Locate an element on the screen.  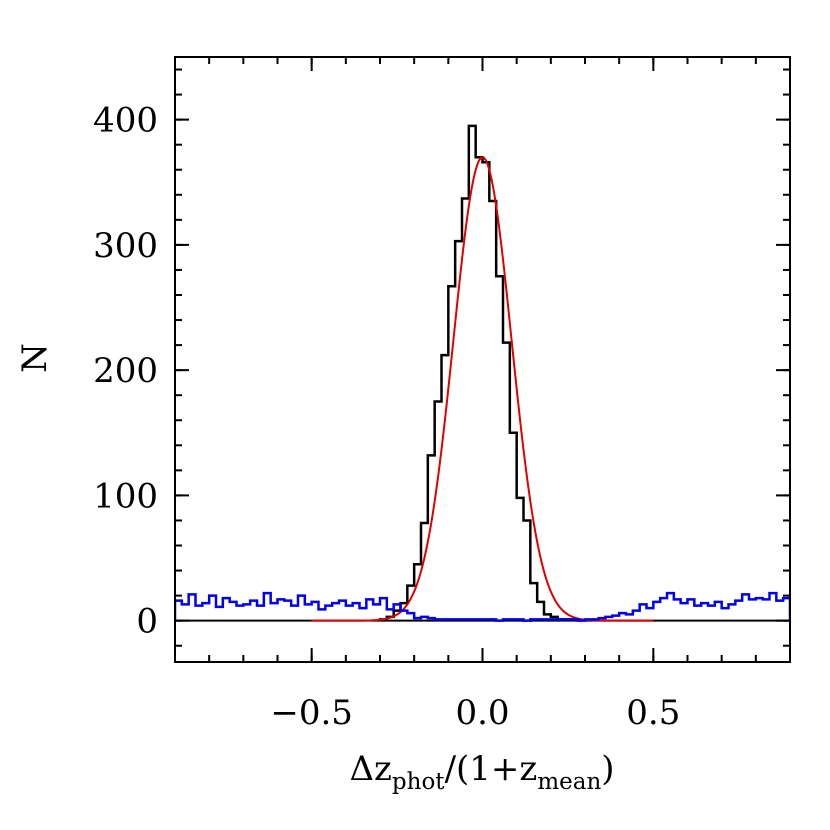
x-axis-title: Δzphot/(1+zmean) is located at coordinates (481, 772).